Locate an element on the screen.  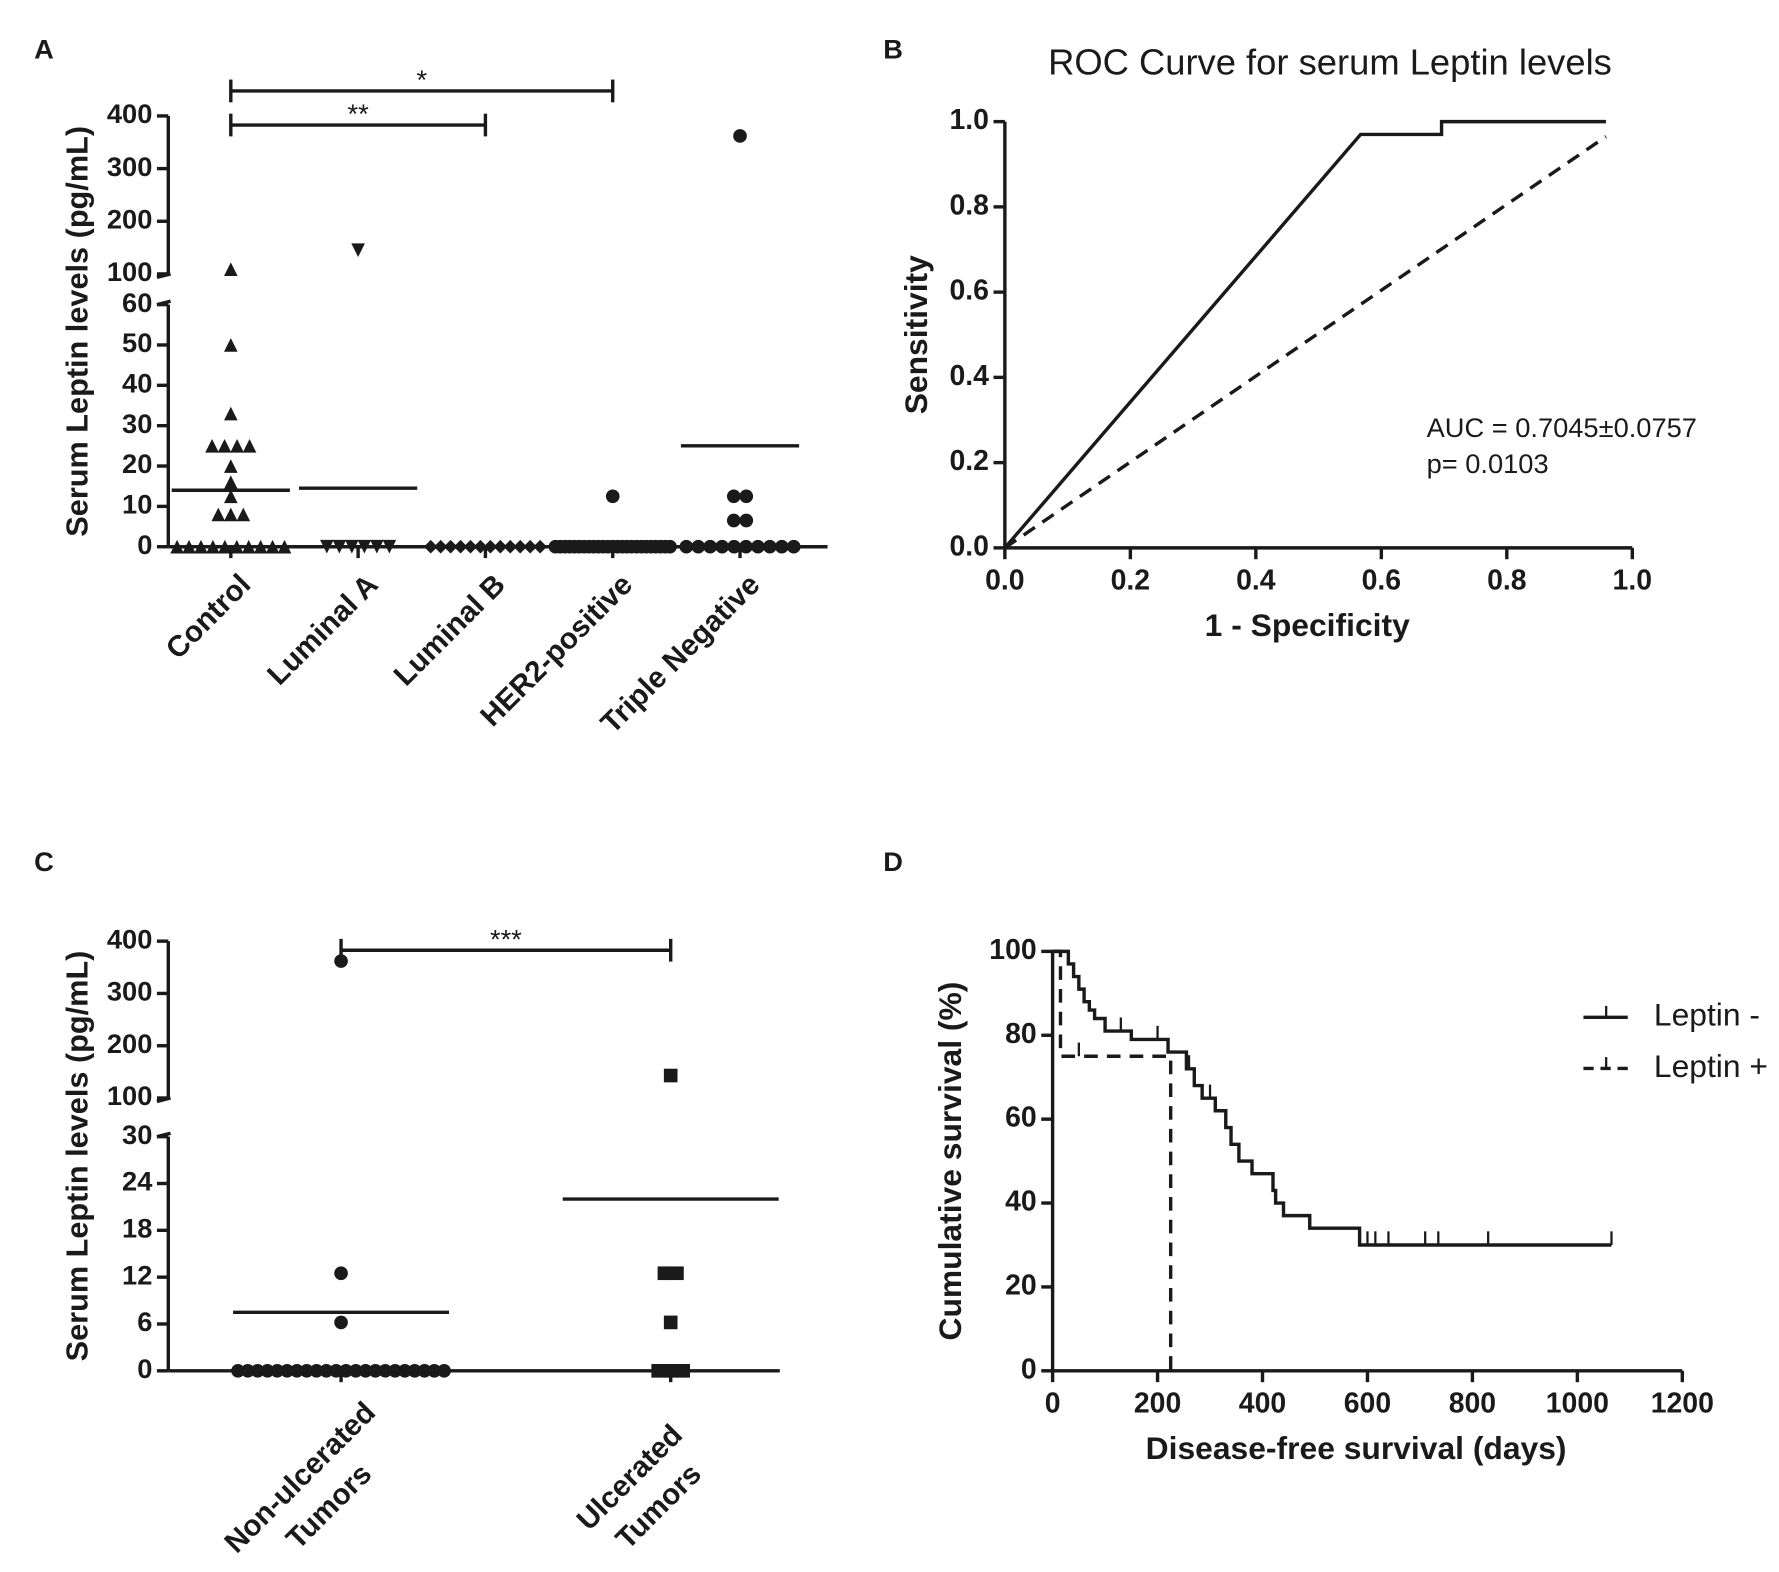
panel-letter: A is located at coordinates (44, 48).